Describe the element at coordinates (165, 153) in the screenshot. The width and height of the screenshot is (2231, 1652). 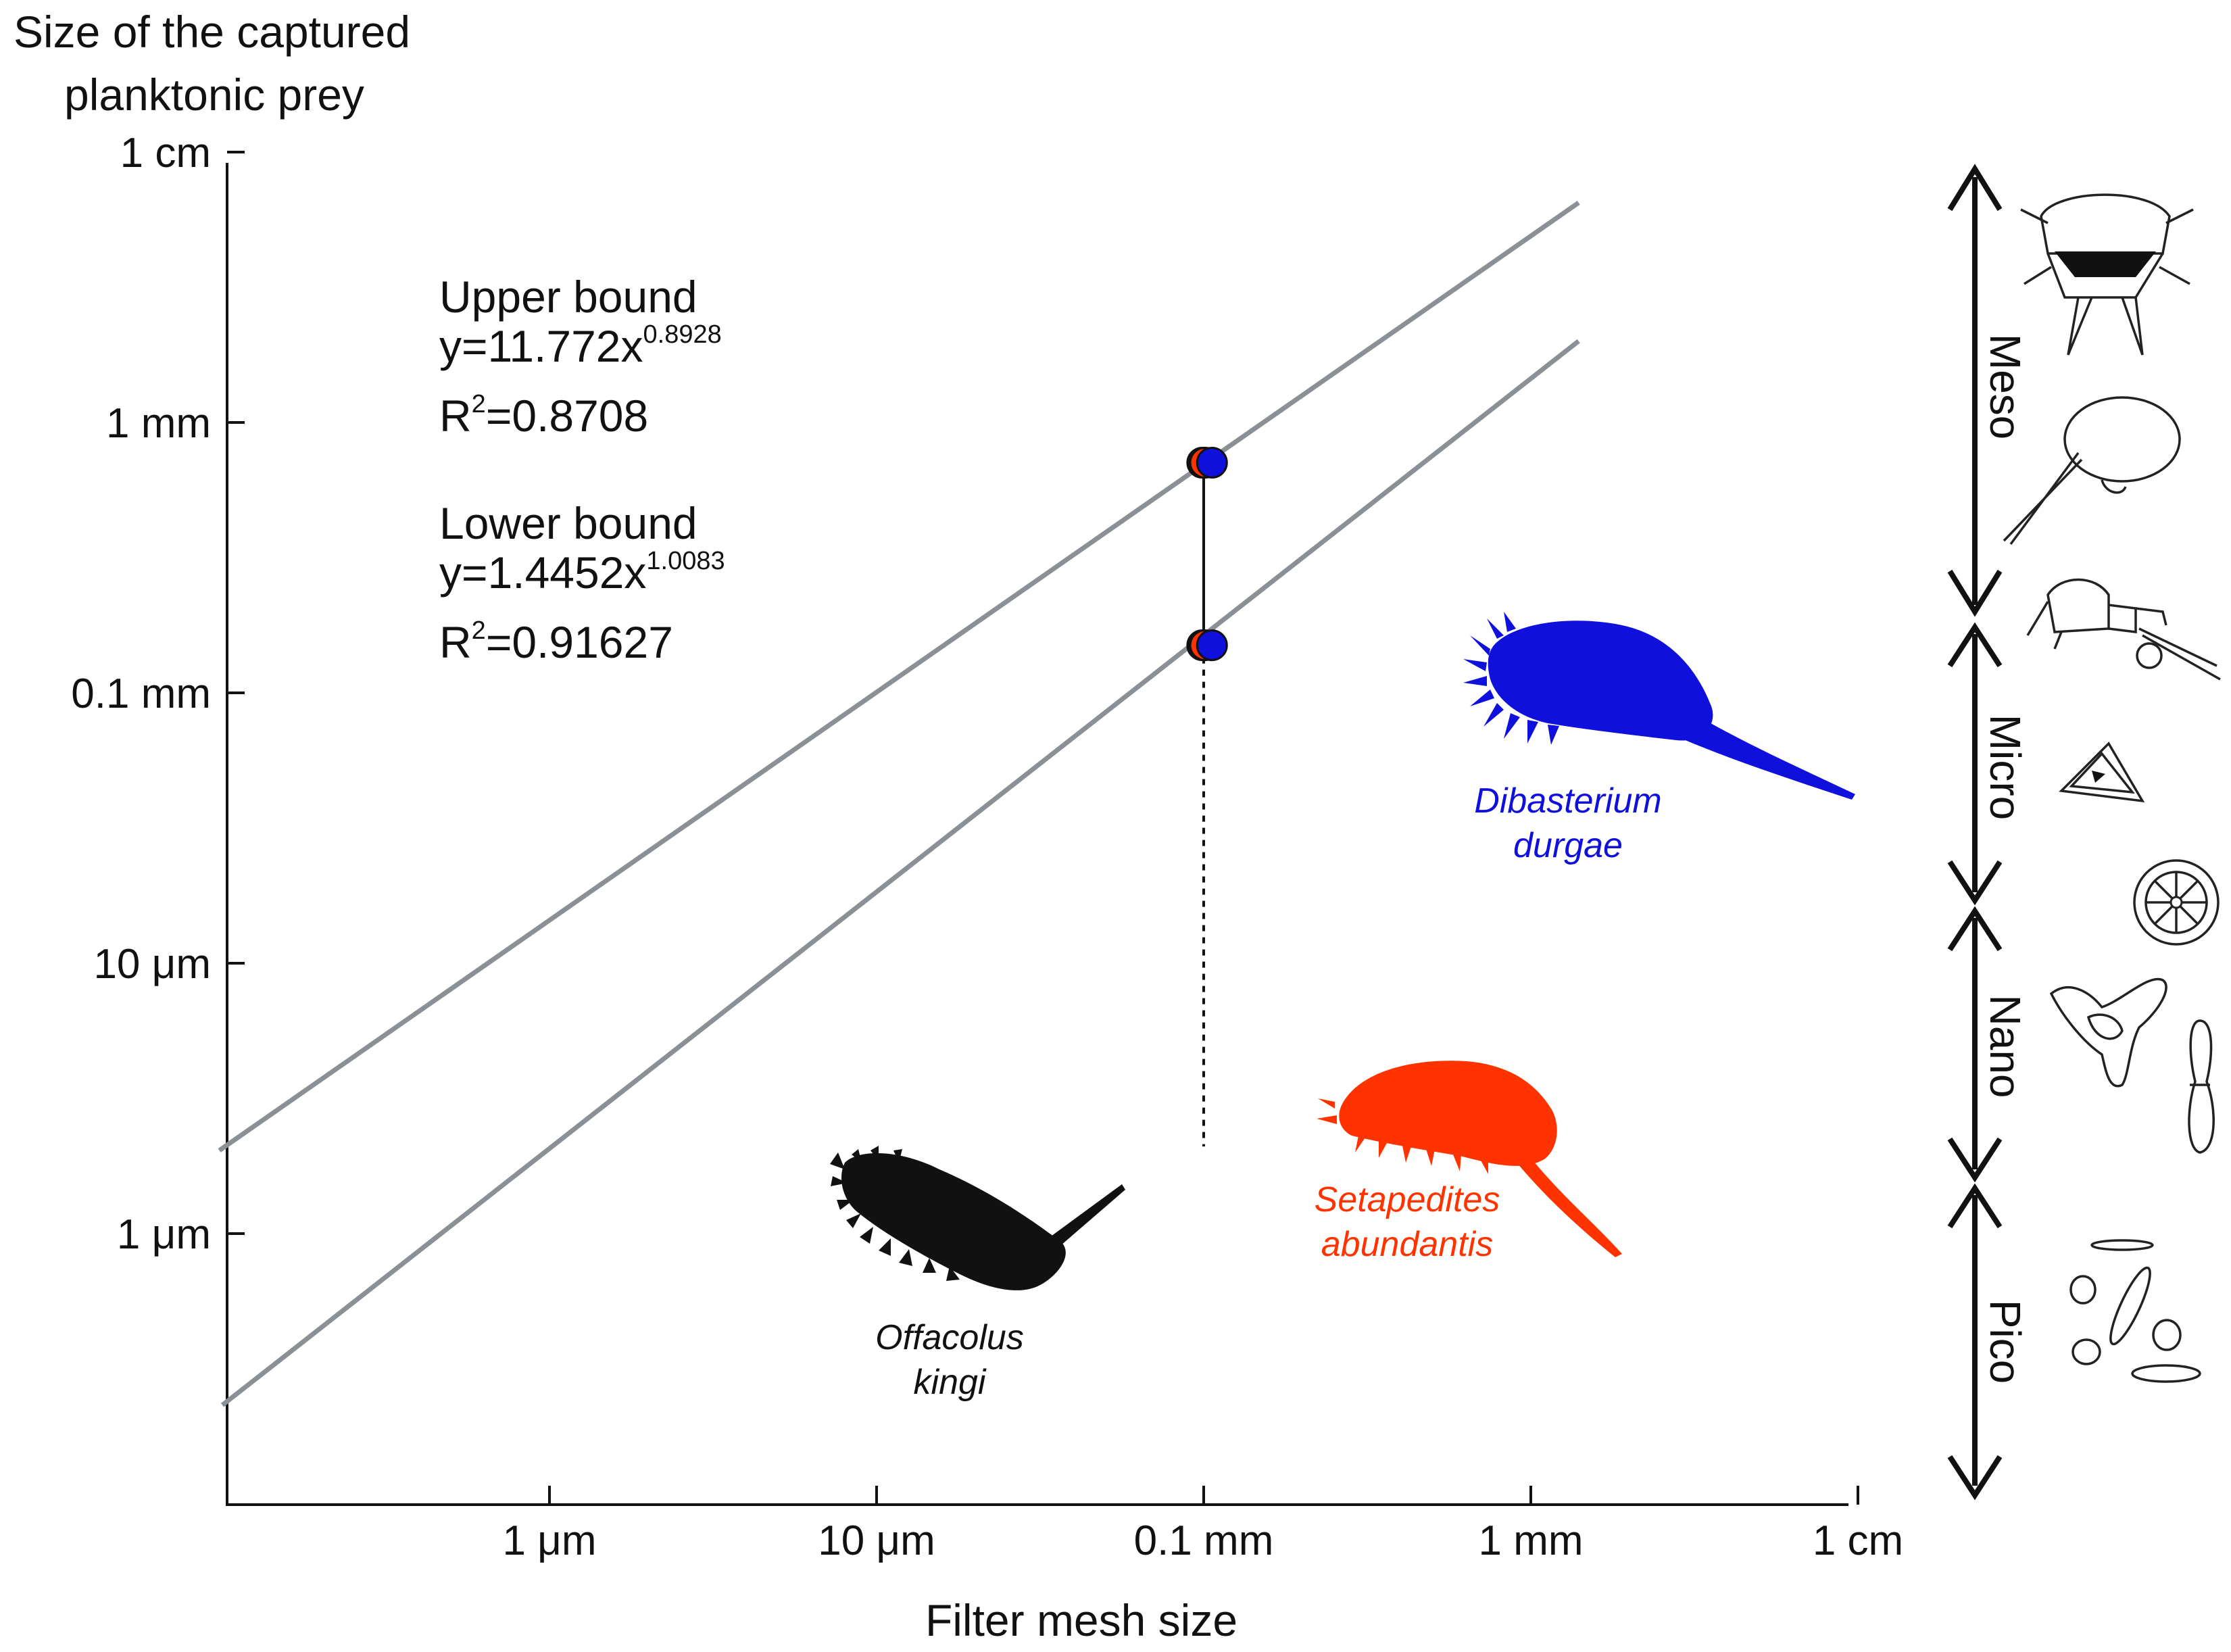
I see `y-tick-label-4: 1 cm` at that location.